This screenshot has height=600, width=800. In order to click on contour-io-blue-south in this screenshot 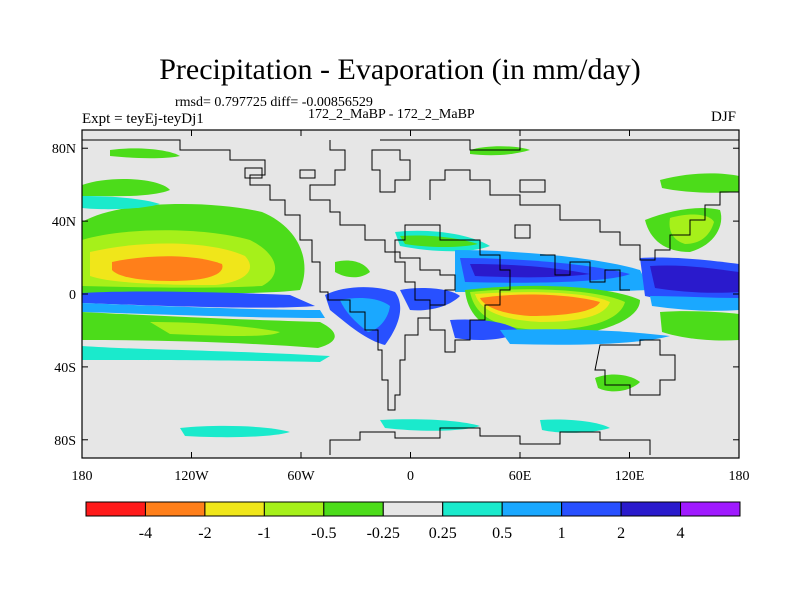, I will do `click(485, 329)`.